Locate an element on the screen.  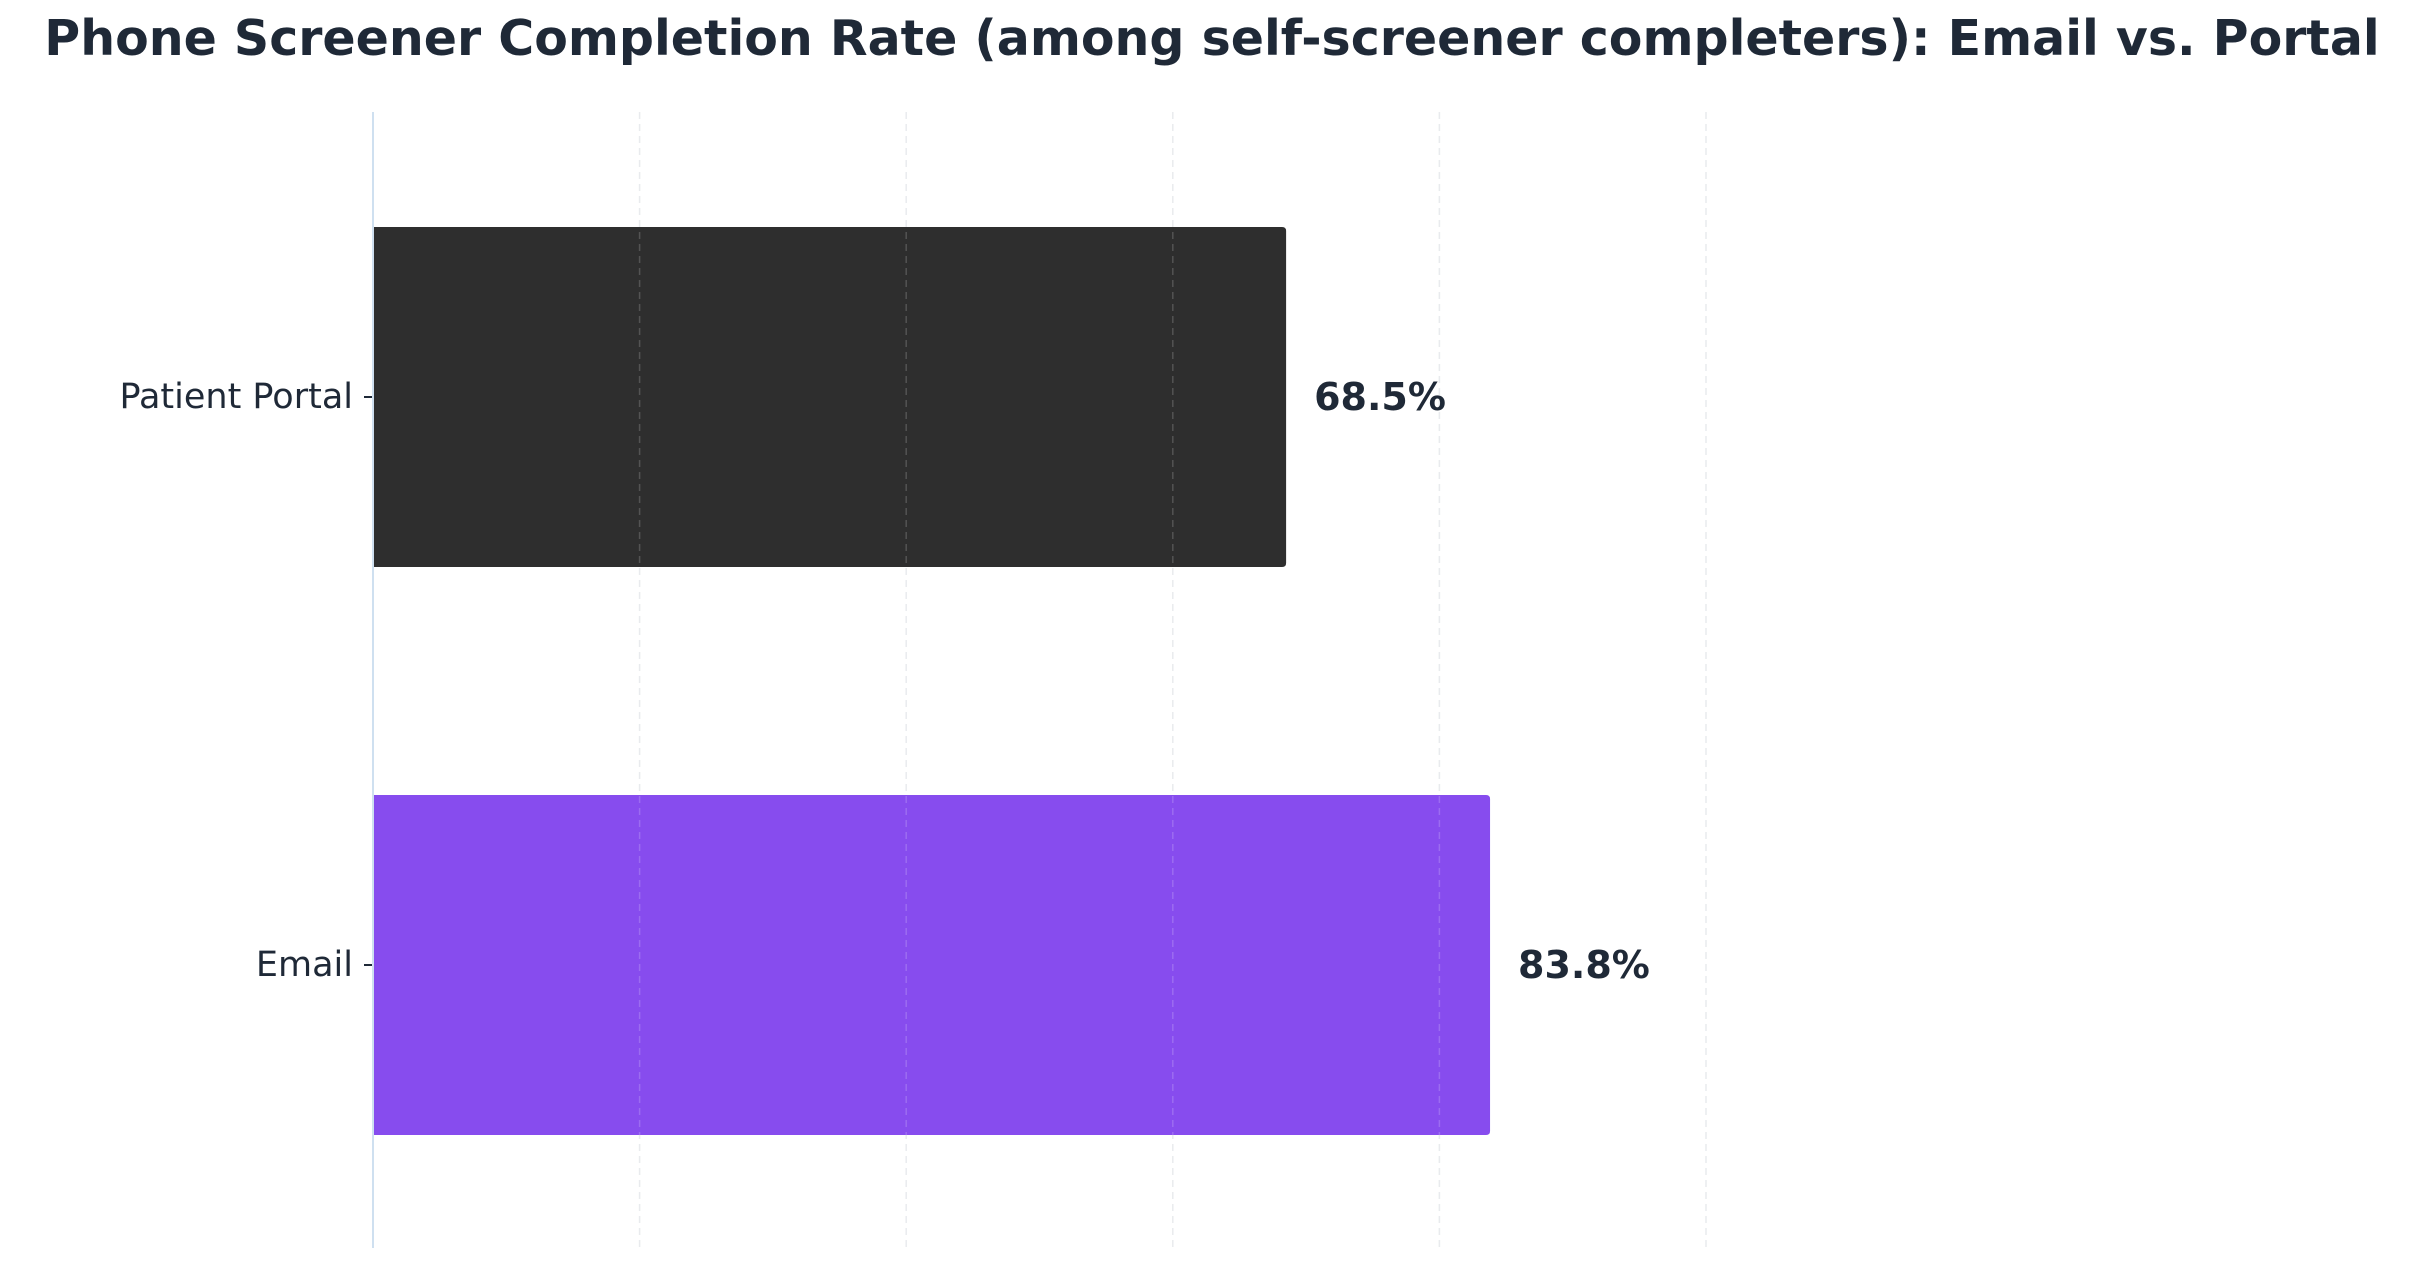
bar-patient-portal is located at coordinates (830, 397).